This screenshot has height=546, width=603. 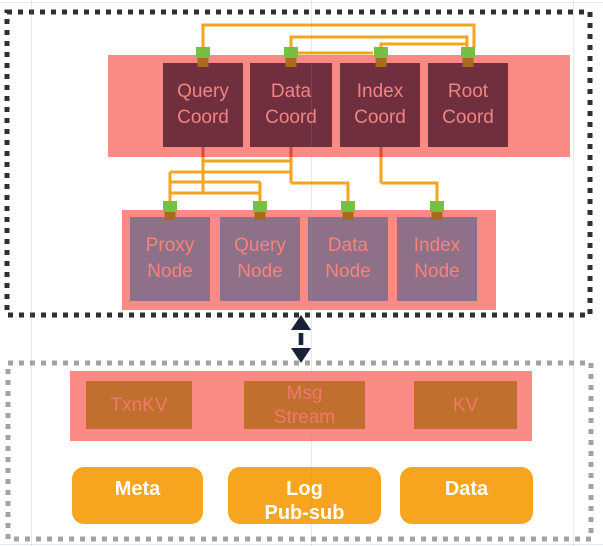 I want to click on node-box-proxy-node: Proxy Node, so click(x=170, y=259).